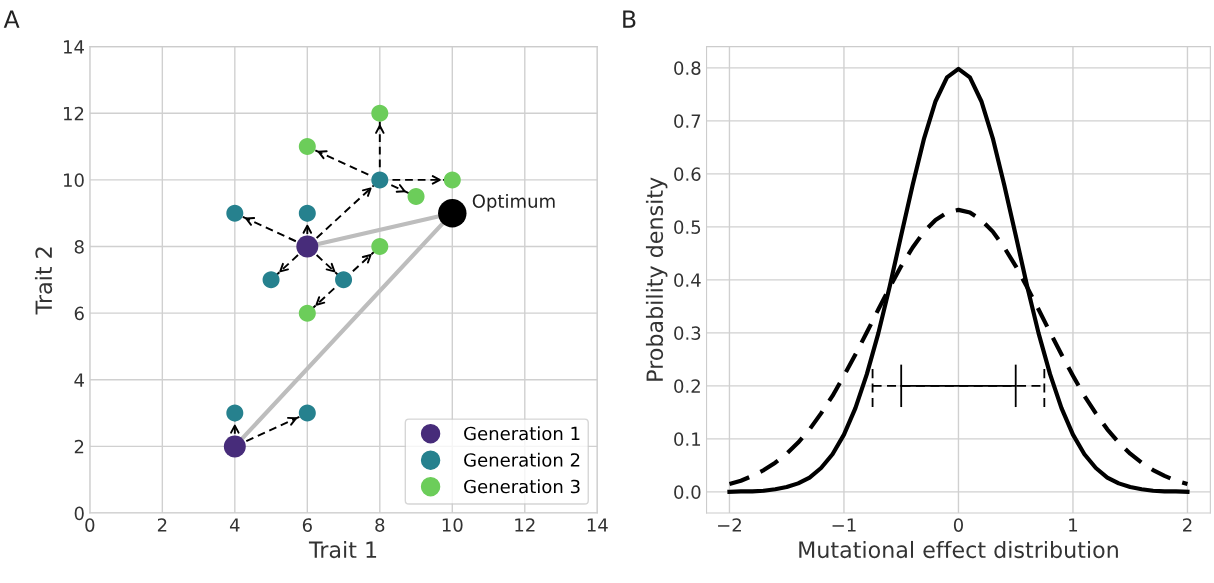 Image resolution: width=1214 pixels, height=583 pixels. Describe the element at coordinates (844, 525) in the screenshot. I see `x-tick-label: −1` at that location.